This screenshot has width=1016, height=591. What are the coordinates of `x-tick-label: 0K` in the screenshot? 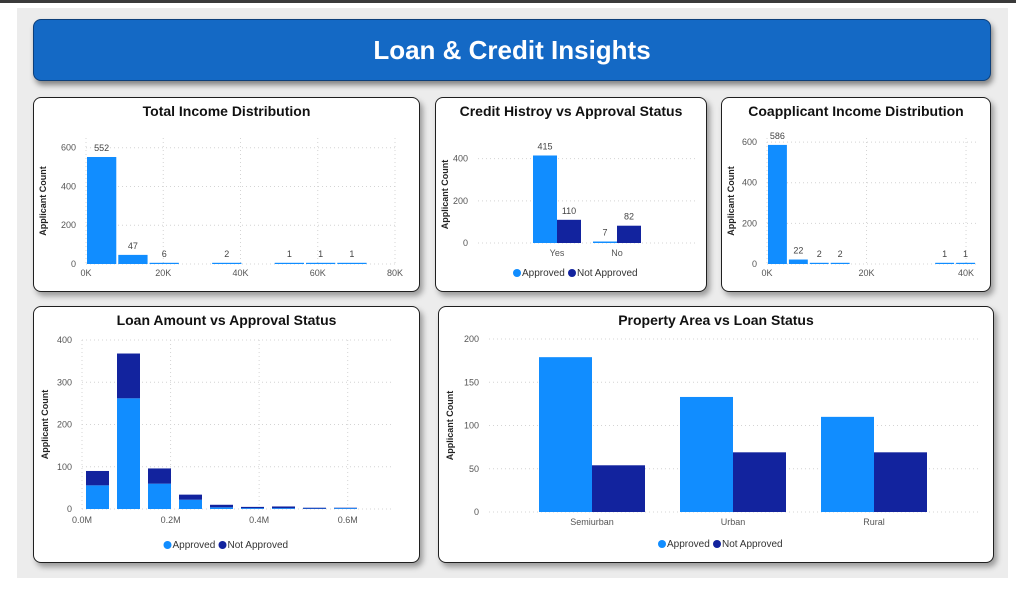 It's located at (85, 273).